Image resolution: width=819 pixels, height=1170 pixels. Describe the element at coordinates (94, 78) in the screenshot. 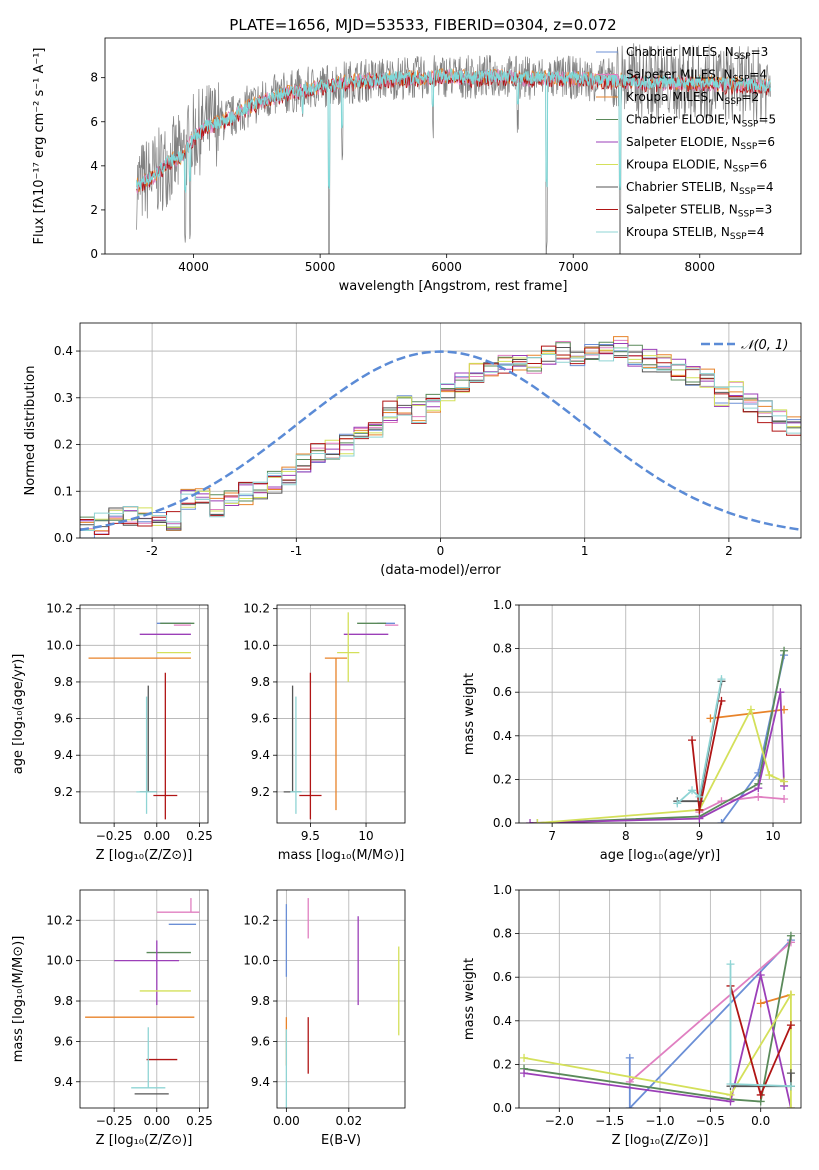

I see `y-tick-label: 8` at that location.